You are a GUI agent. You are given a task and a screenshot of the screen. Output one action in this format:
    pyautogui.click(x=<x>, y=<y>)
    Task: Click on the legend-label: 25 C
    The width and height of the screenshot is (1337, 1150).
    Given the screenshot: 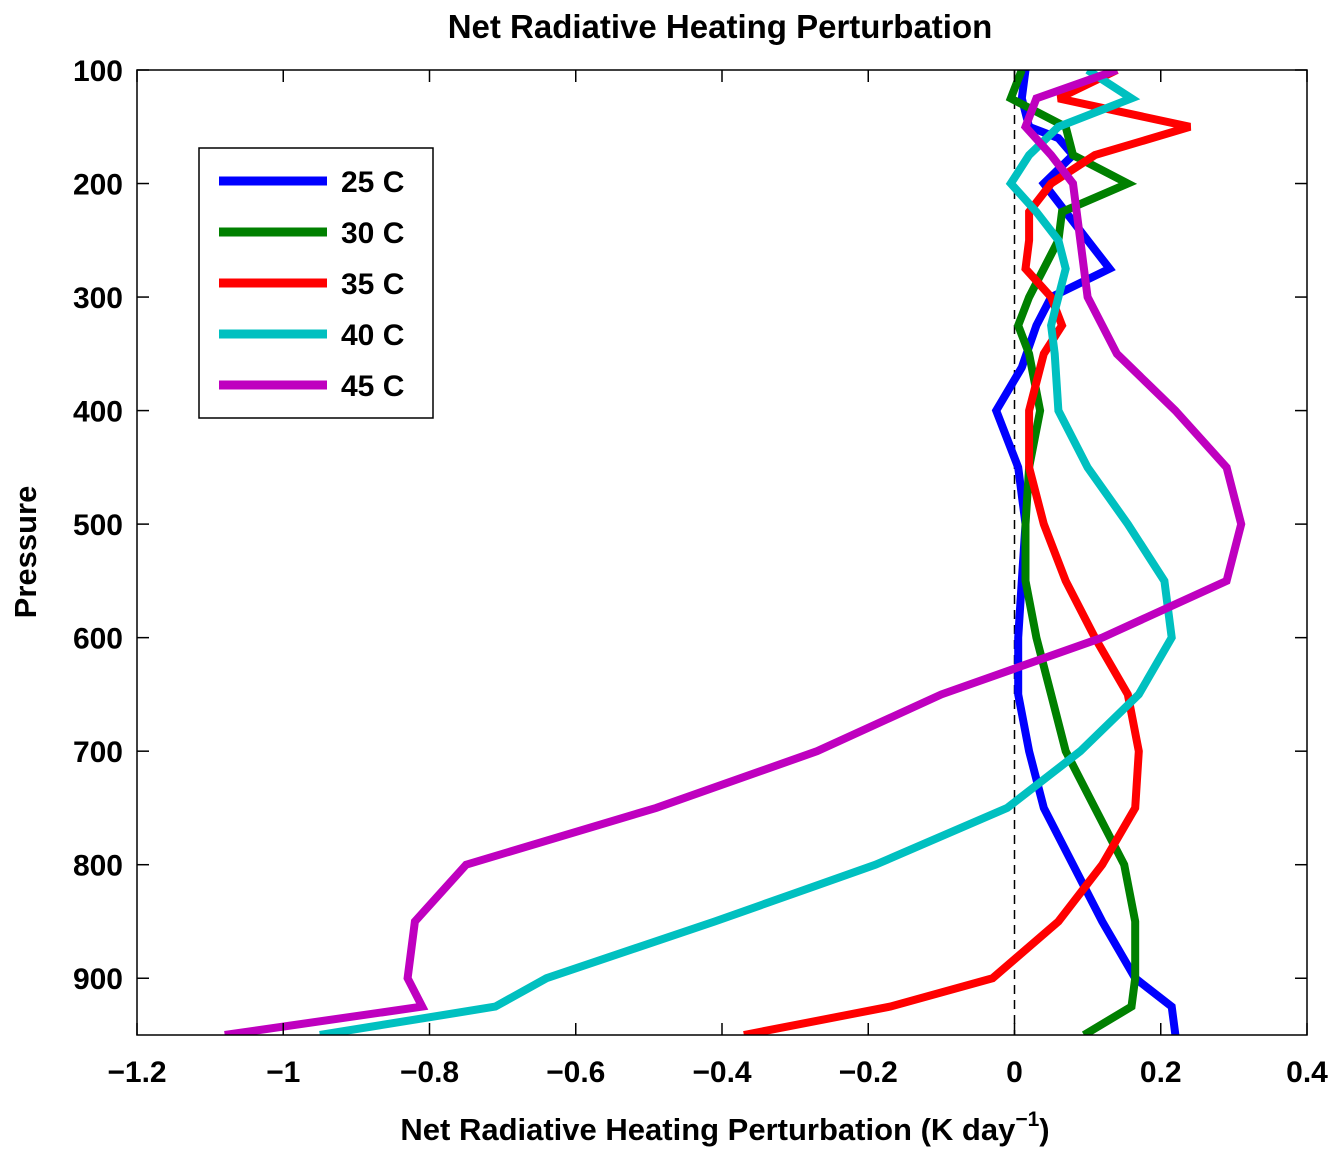 What is the action you would take?
    pyautogui.click(x=372, y=182)
    